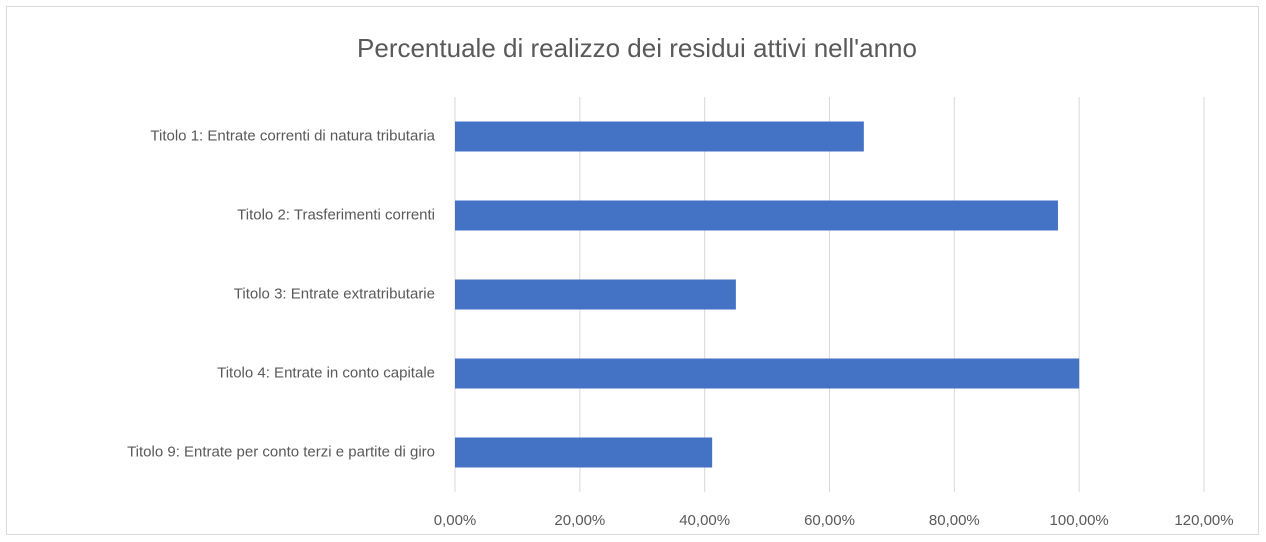 The image size is (1266, 542). What do you see at coordinates (336, 214) in the screenshot?
I see `y-tick-label: Titolo 2: Trasferimenti correnti` at bounding box center [336, 214].